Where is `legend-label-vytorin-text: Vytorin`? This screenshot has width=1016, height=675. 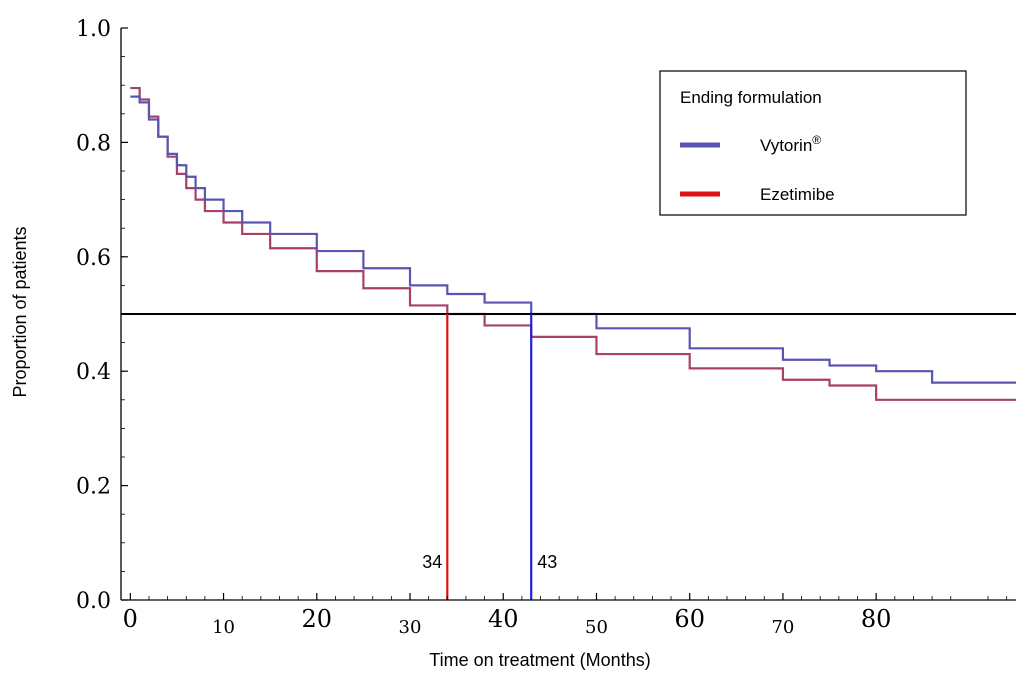
legend-label-vytorin-text: Vytorin is located at coordinates (786, 145).